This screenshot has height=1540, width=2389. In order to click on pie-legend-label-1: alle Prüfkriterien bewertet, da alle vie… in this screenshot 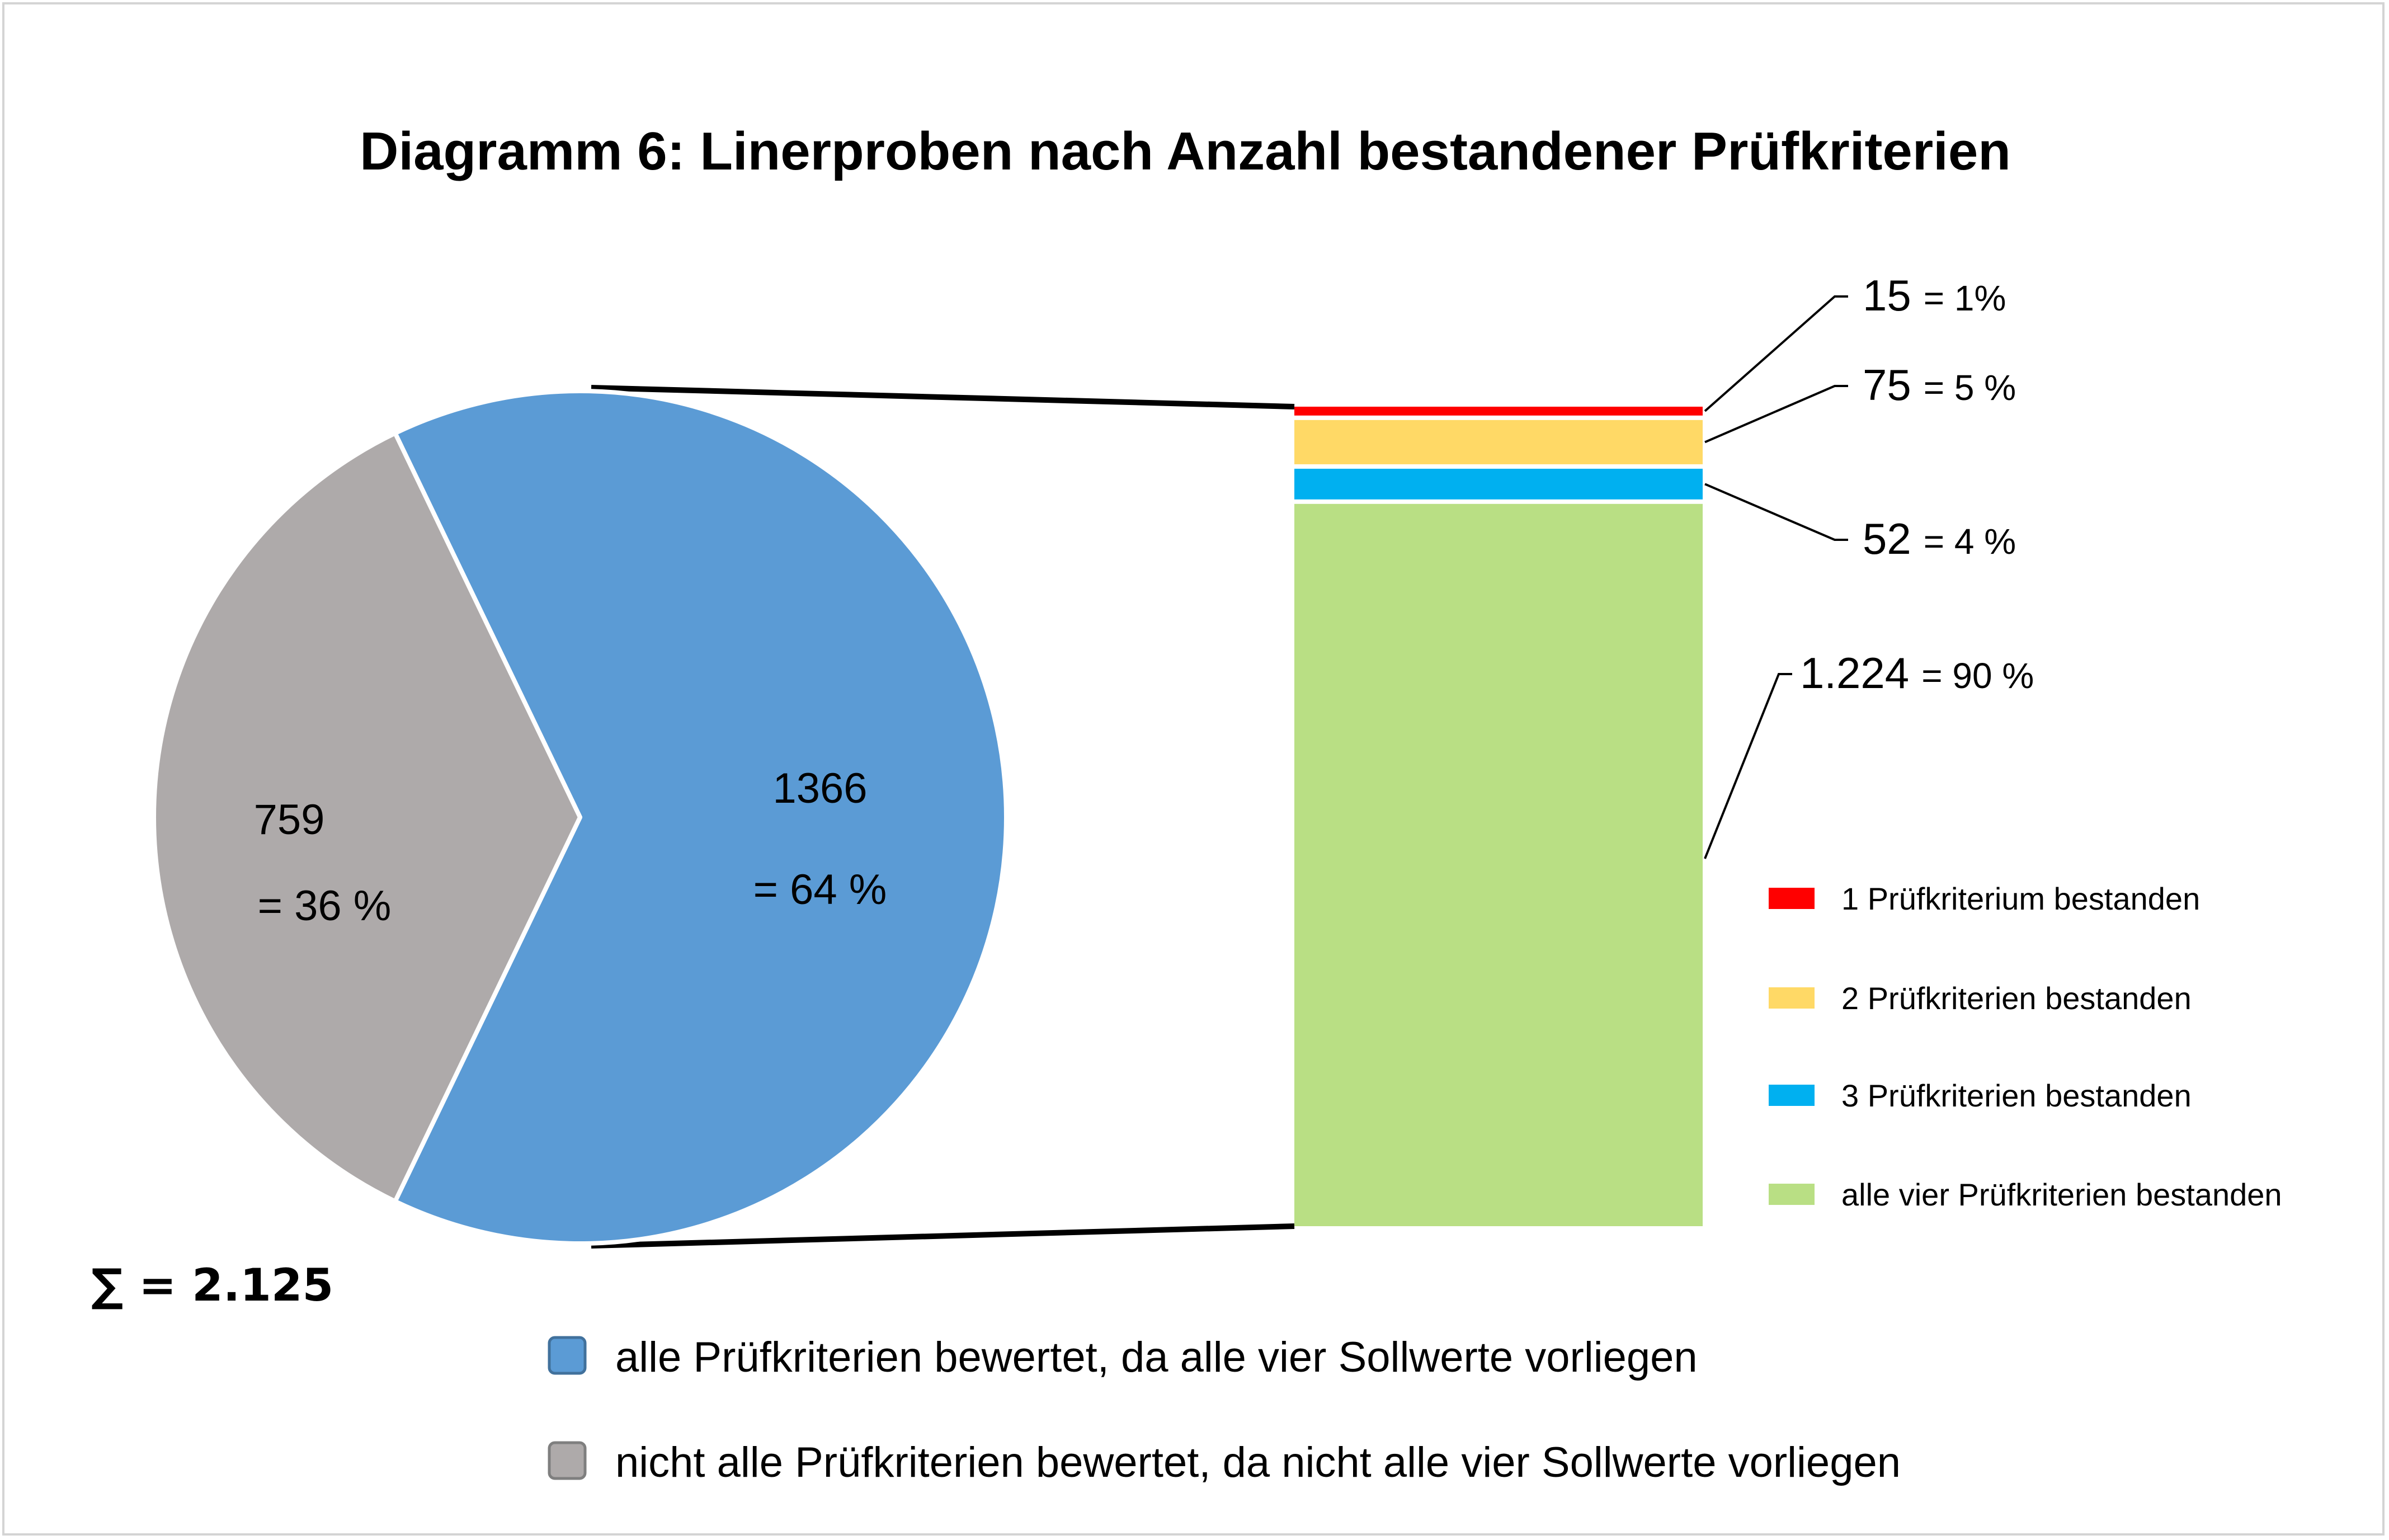, I will do `click(1157, 1357)`.